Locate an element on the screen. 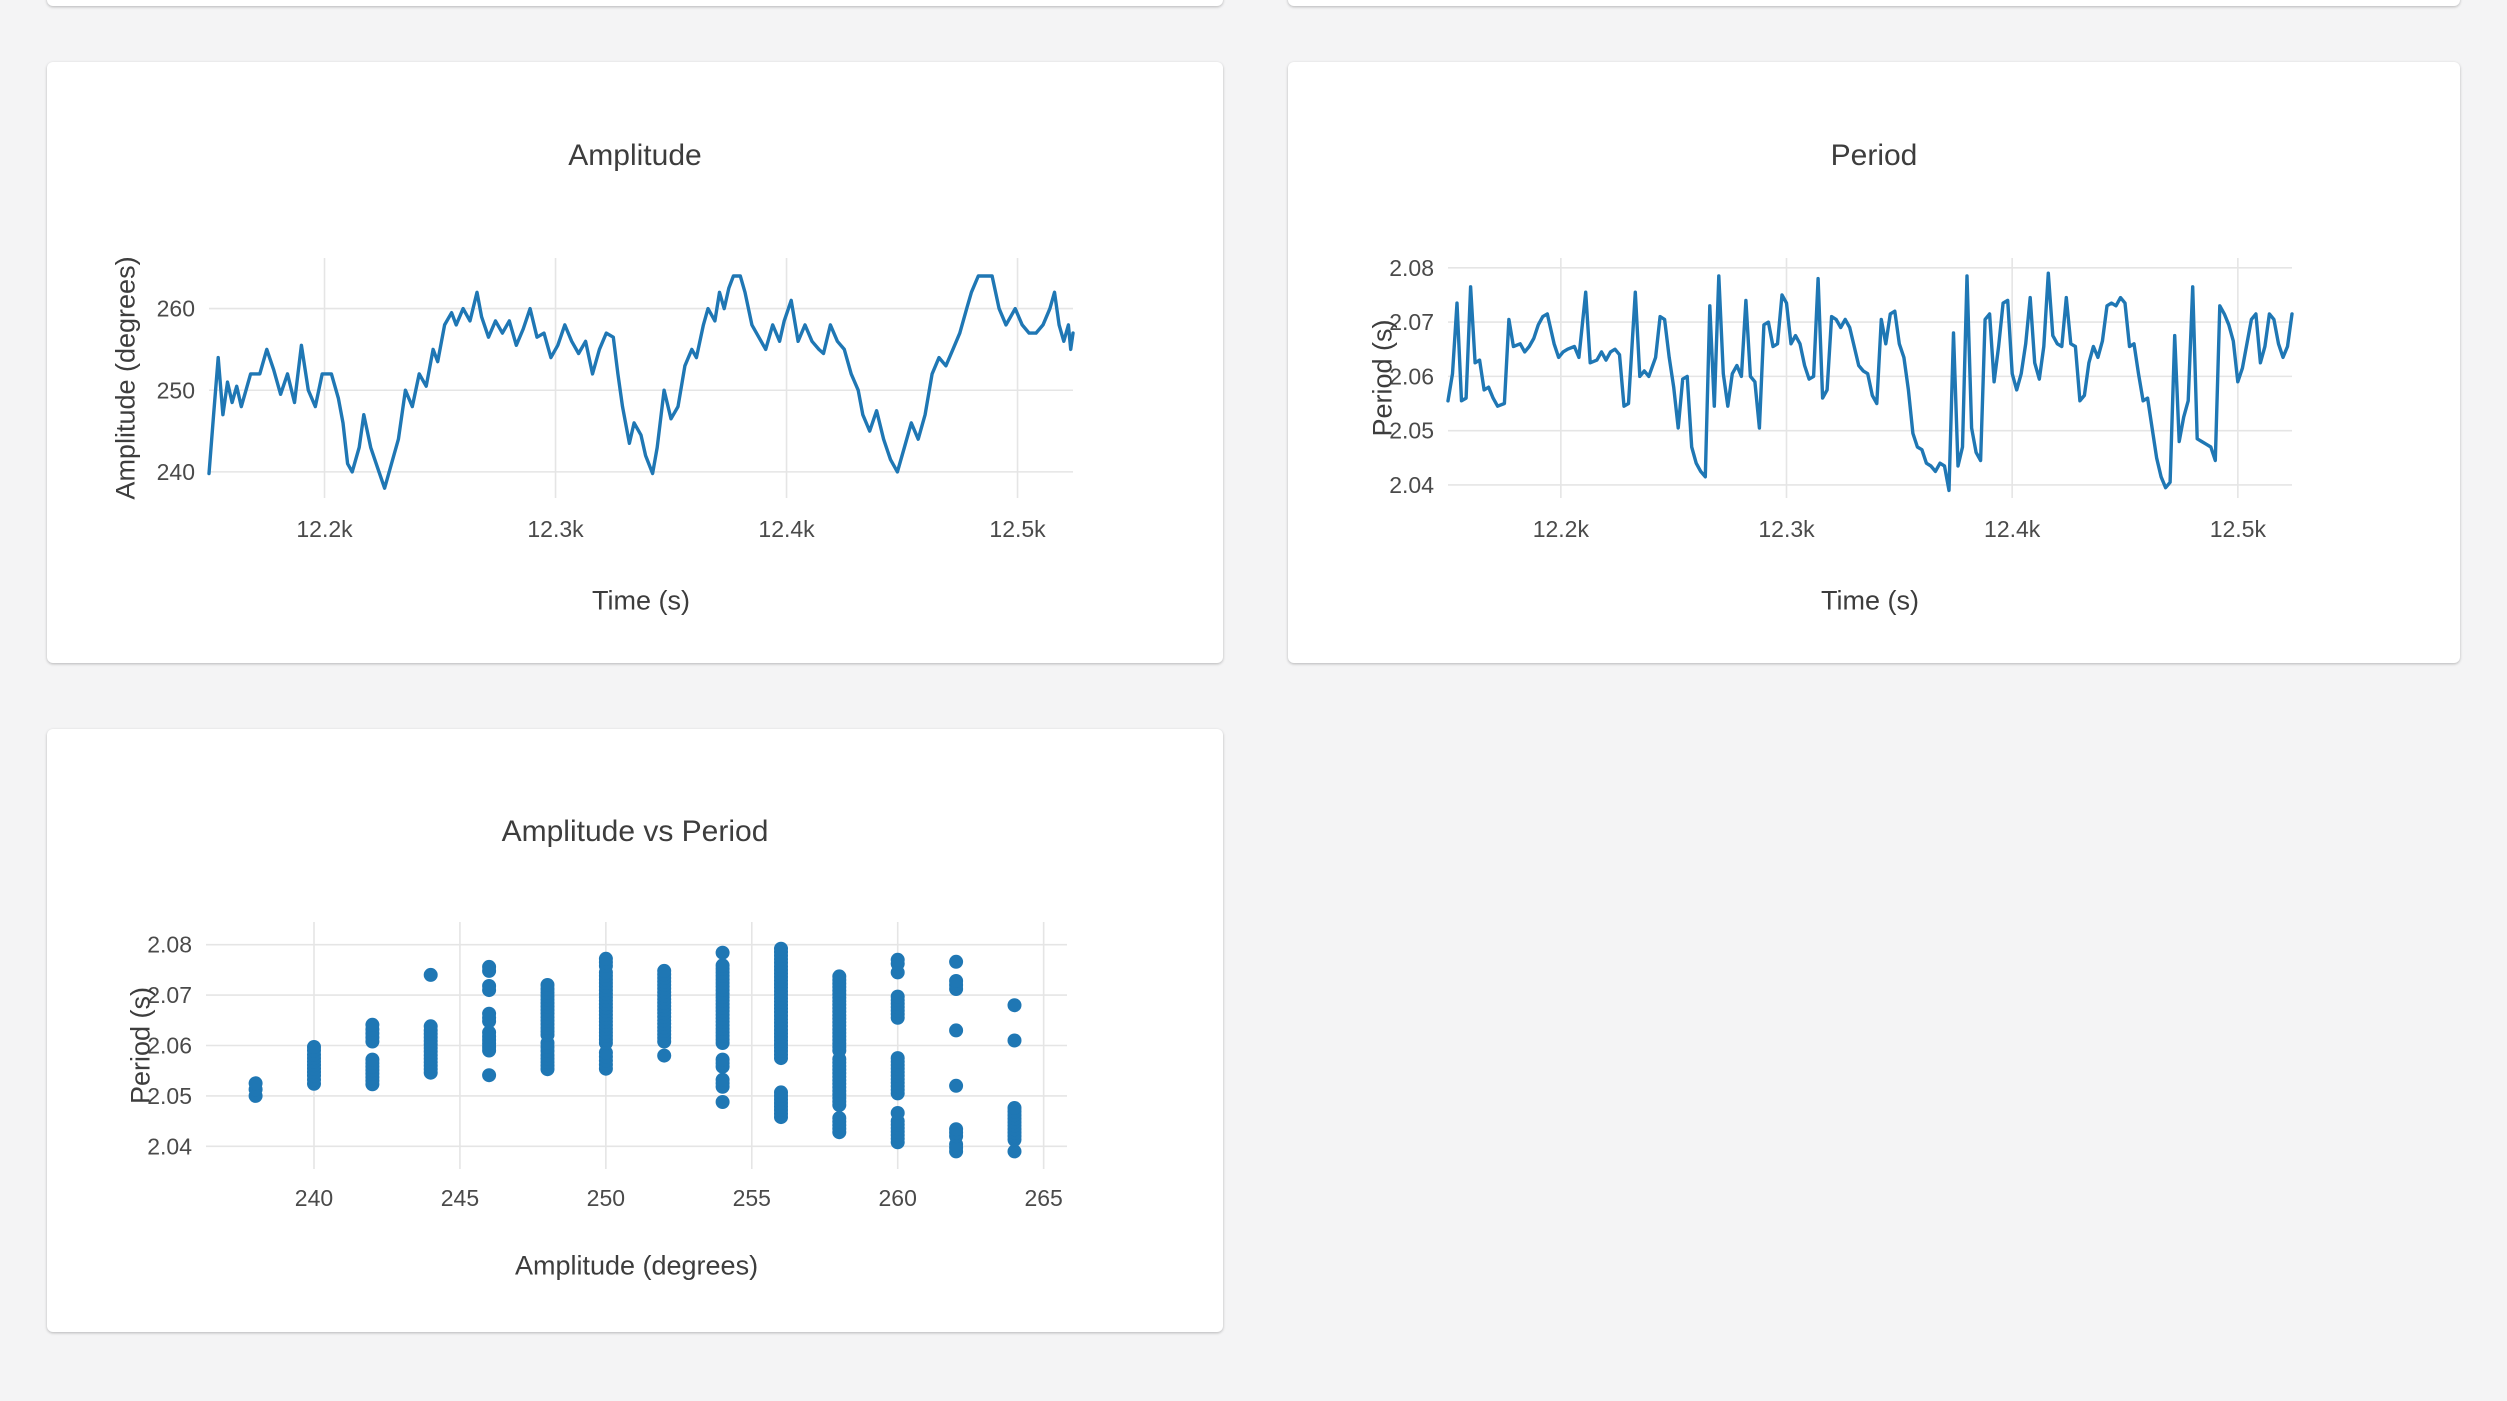 This screenshot has height=1401, width=2507. tick-labels: 240 245 250 255 260 265 2.04 2.05 2.06 2.07 2.08 is located at coordinates (605, 1071).